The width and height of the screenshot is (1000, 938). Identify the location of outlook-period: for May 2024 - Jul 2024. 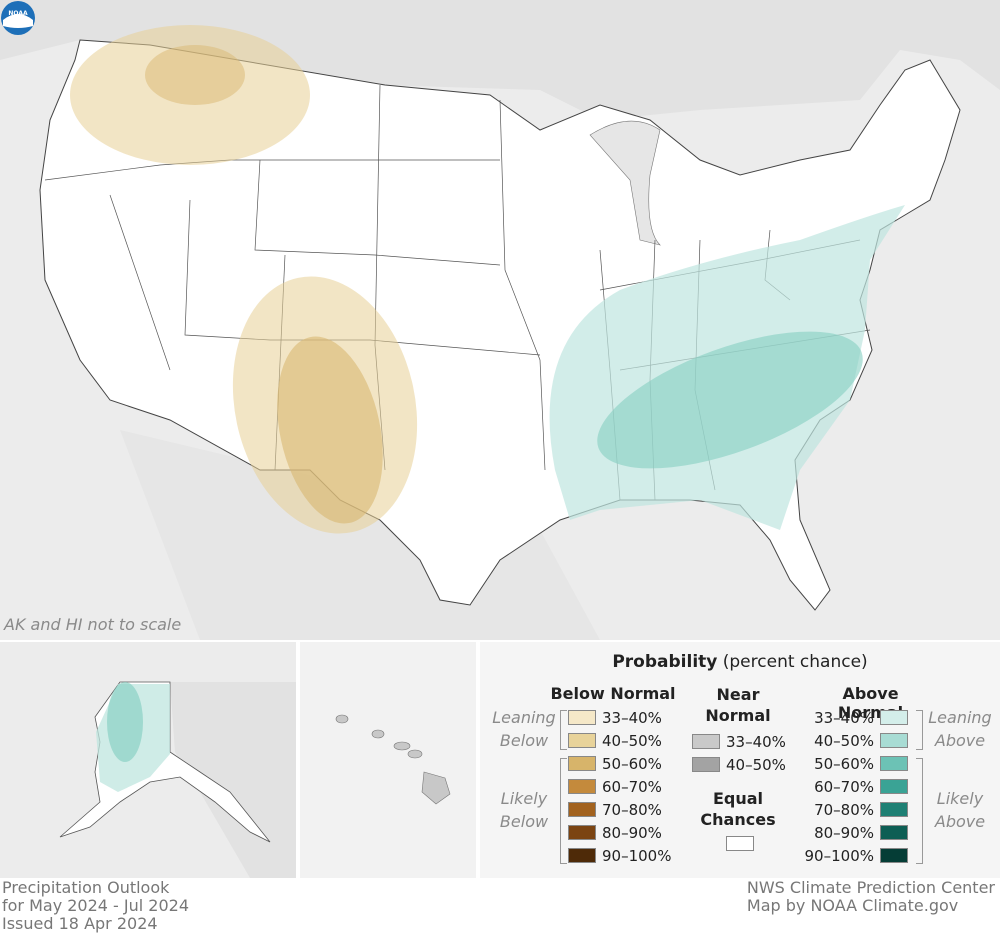
(96, 905).